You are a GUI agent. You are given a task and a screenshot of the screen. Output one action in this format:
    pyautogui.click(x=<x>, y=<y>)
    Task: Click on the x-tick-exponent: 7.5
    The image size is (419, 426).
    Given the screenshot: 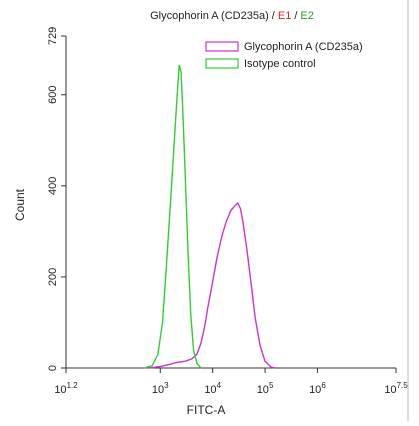 What is the action you would take?
    pyautogui.click(x=403, y=385)
    